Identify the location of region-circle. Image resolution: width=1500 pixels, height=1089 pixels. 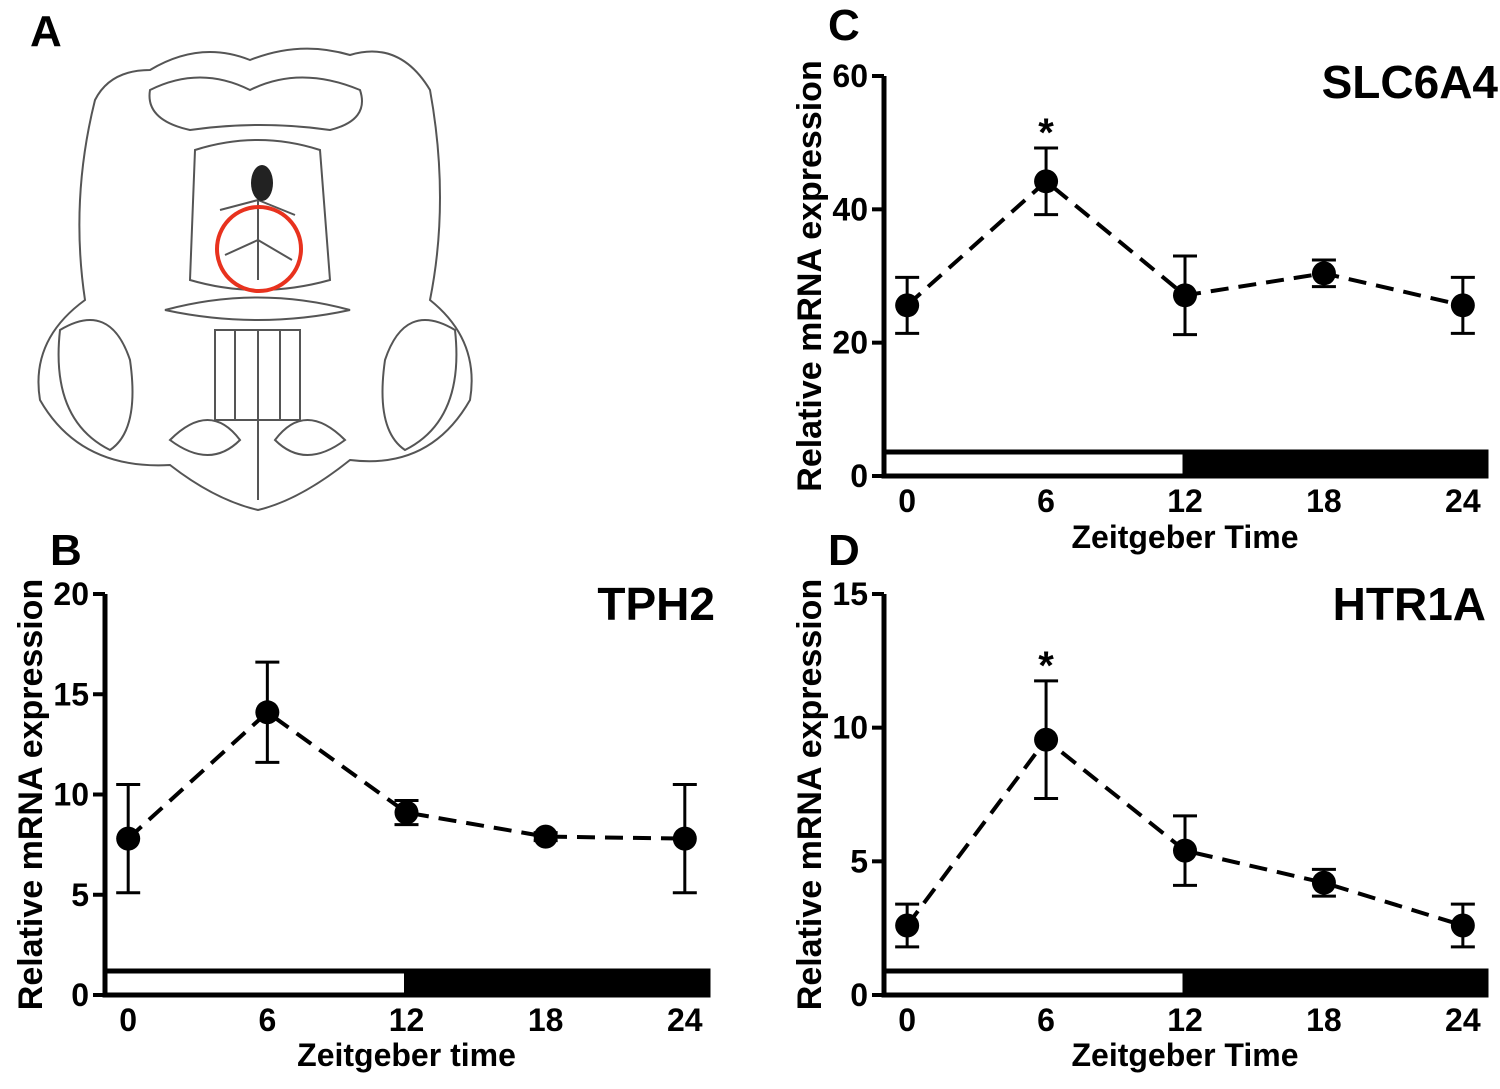
(259, 249).